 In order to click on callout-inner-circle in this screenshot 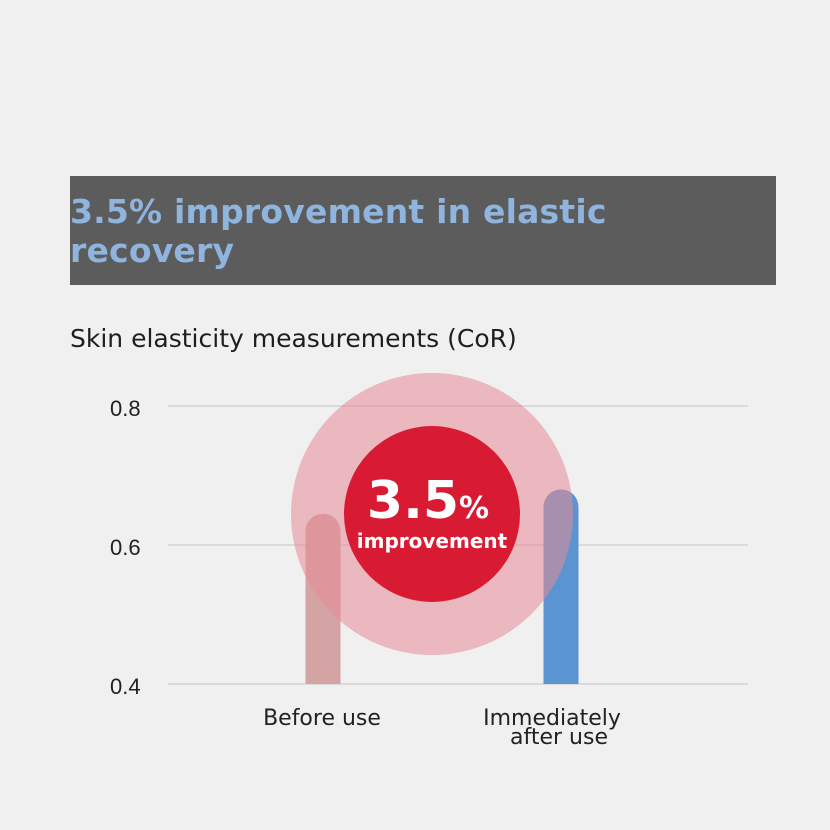, I will do `click(432, 514)`.